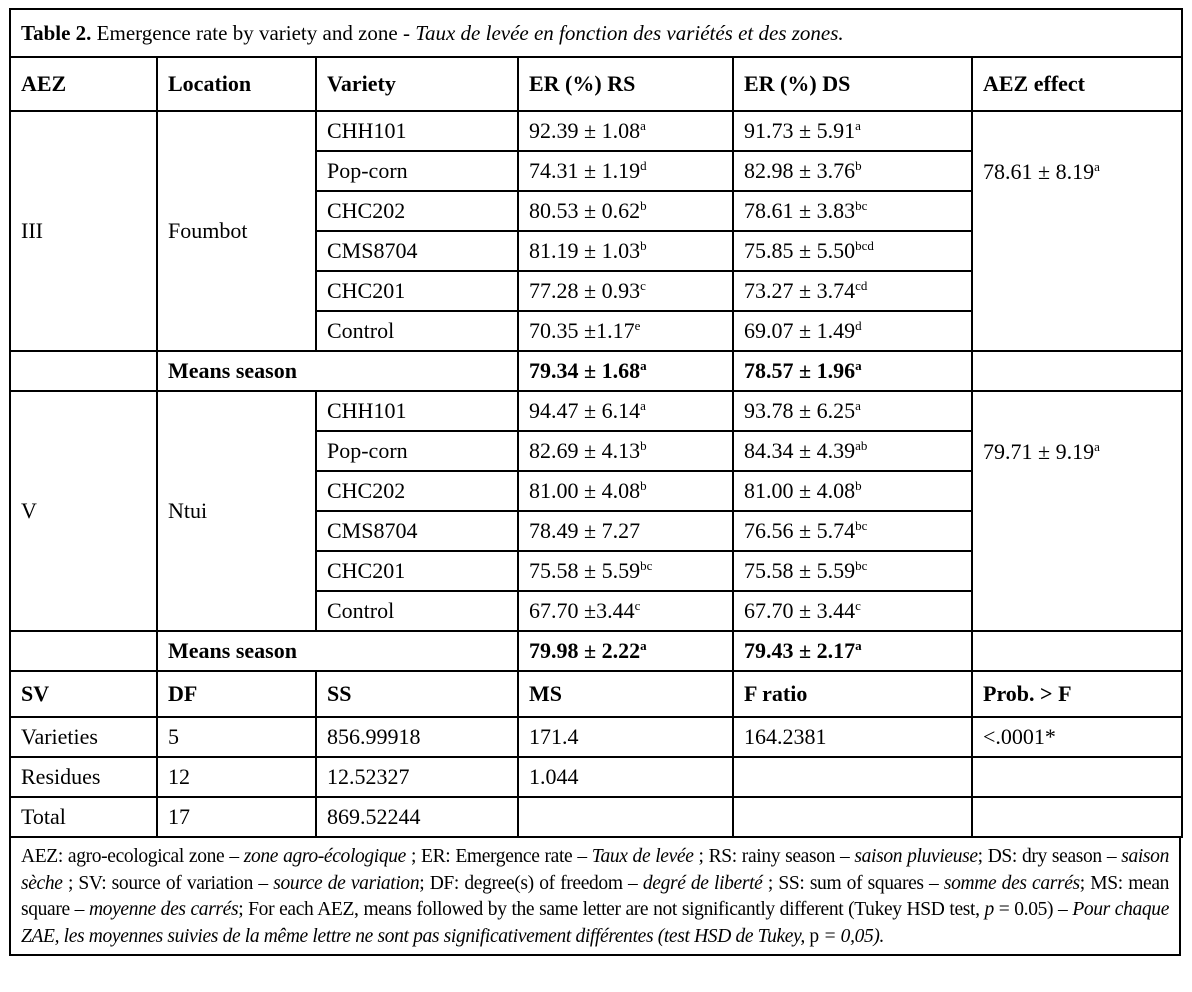  I want to click on anova-cell: 171.4, so click(625, 737).